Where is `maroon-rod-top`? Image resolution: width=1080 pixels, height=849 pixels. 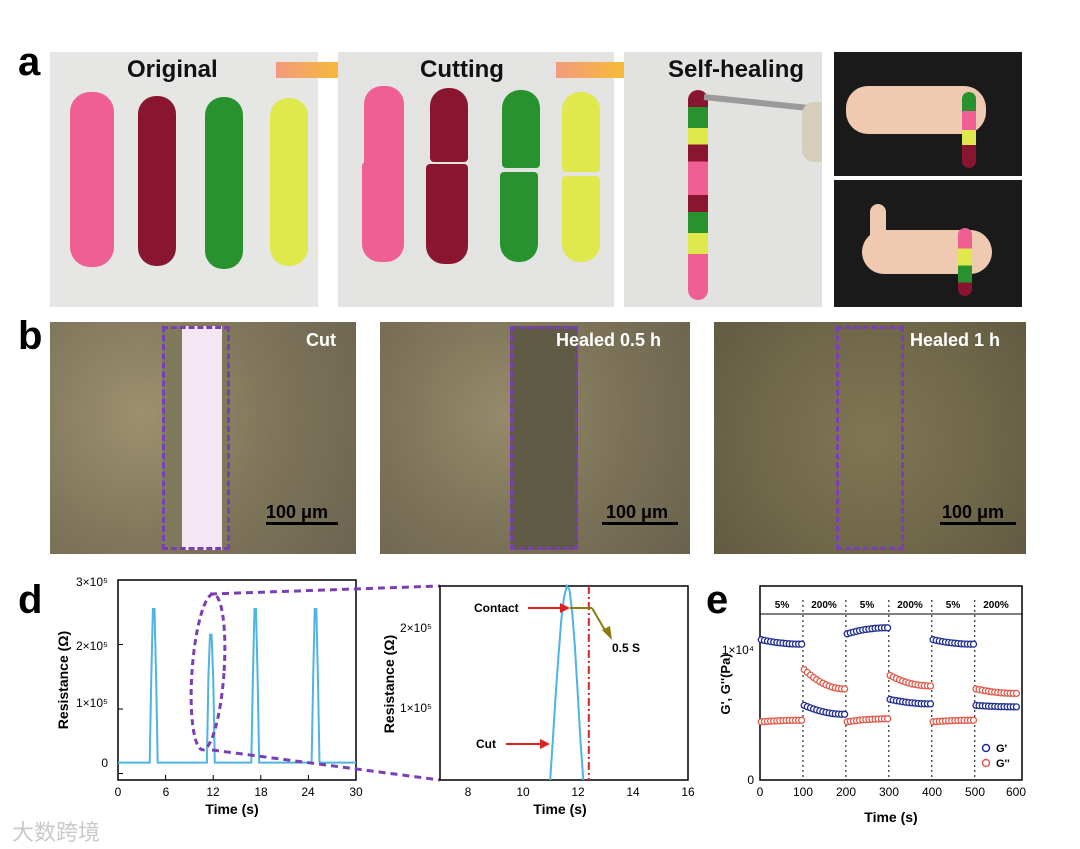 maroon-rod-top is located at coordinates (449, 125).